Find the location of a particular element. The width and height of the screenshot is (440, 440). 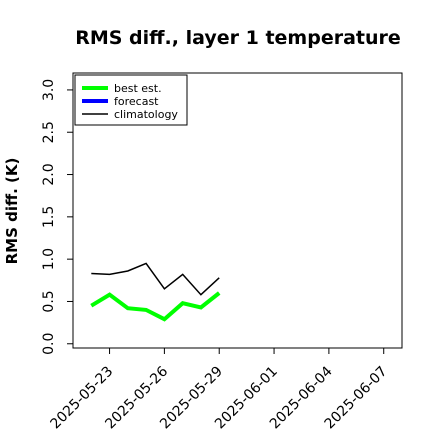

legend-label-climatology: climatology is located at coordinates (146, 114).